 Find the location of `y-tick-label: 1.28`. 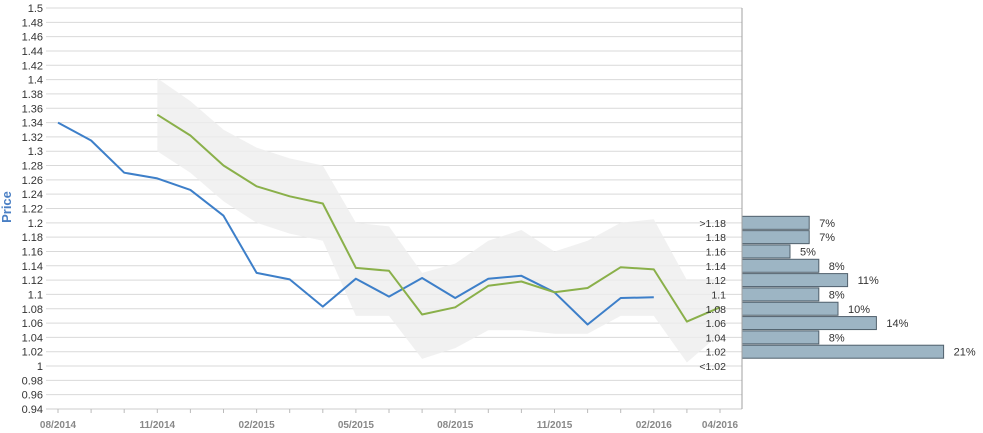

y-tick-label: 1.28 is located at coordinates (32, 167).